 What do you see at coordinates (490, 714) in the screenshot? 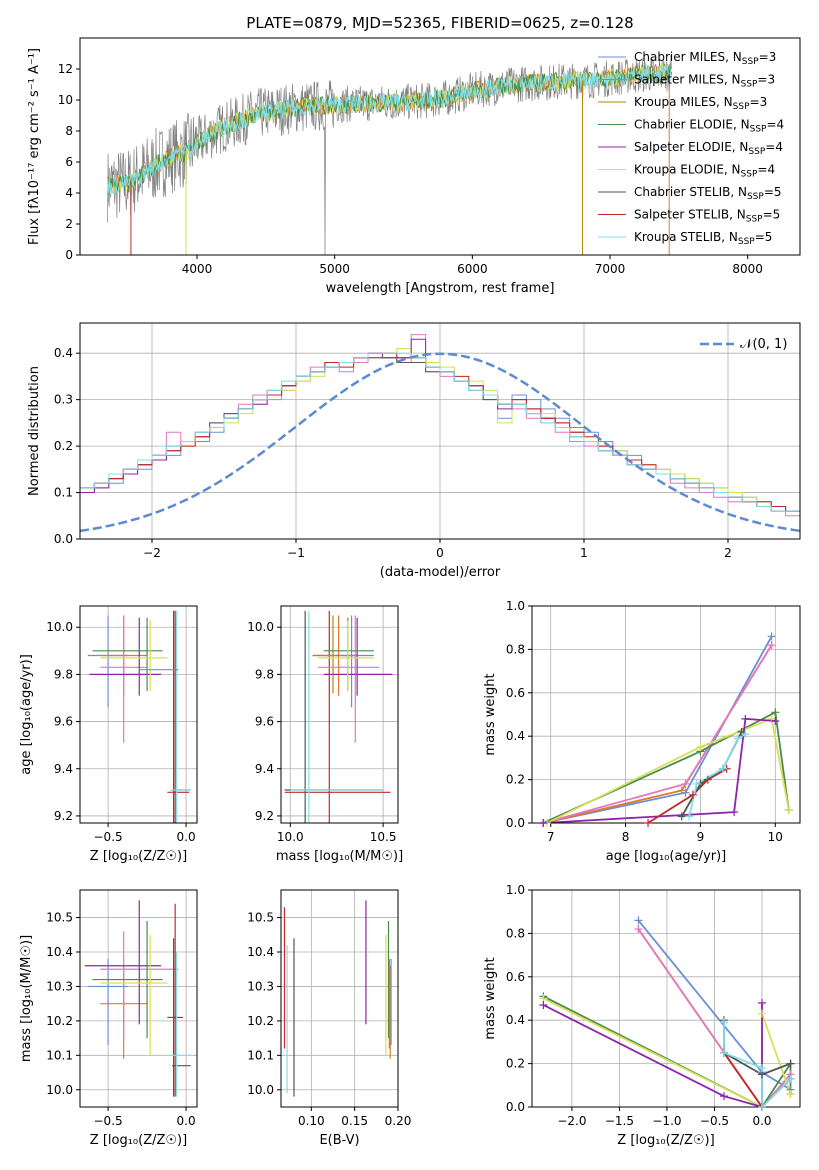
I see `y-axis-label: mass weight` at bounding box center [490, 714].